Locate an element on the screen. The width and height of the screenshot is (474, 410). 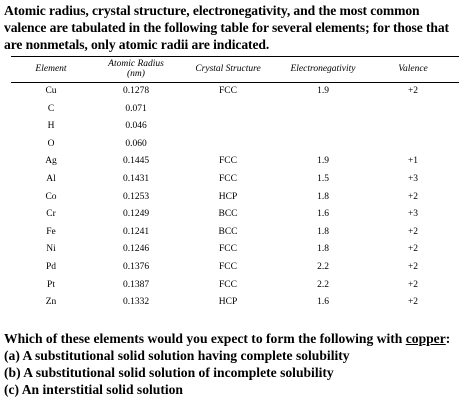
table-header-rule is located at coordinates (235, 82).